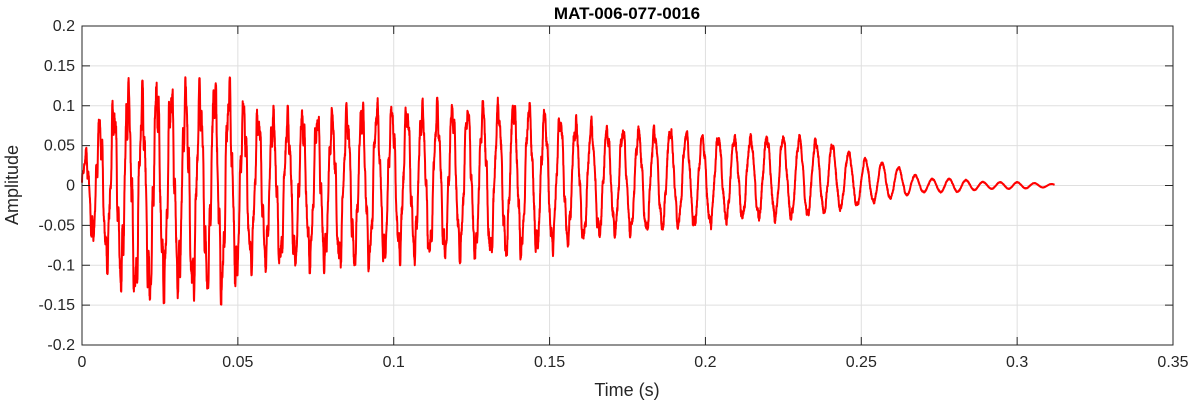  Describe the element at coordinates (70, 186) in the screenshot. I see `y-tick-label: 0` at that location.